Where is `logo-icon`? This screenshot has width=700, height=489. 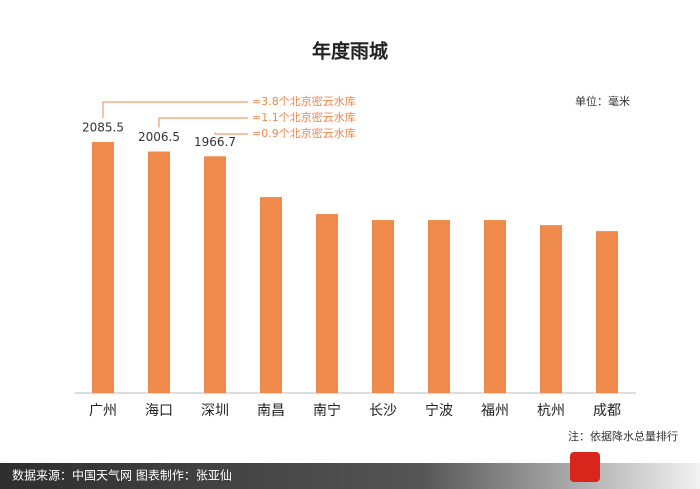 logo-icon is located at coordinates (585, 467).